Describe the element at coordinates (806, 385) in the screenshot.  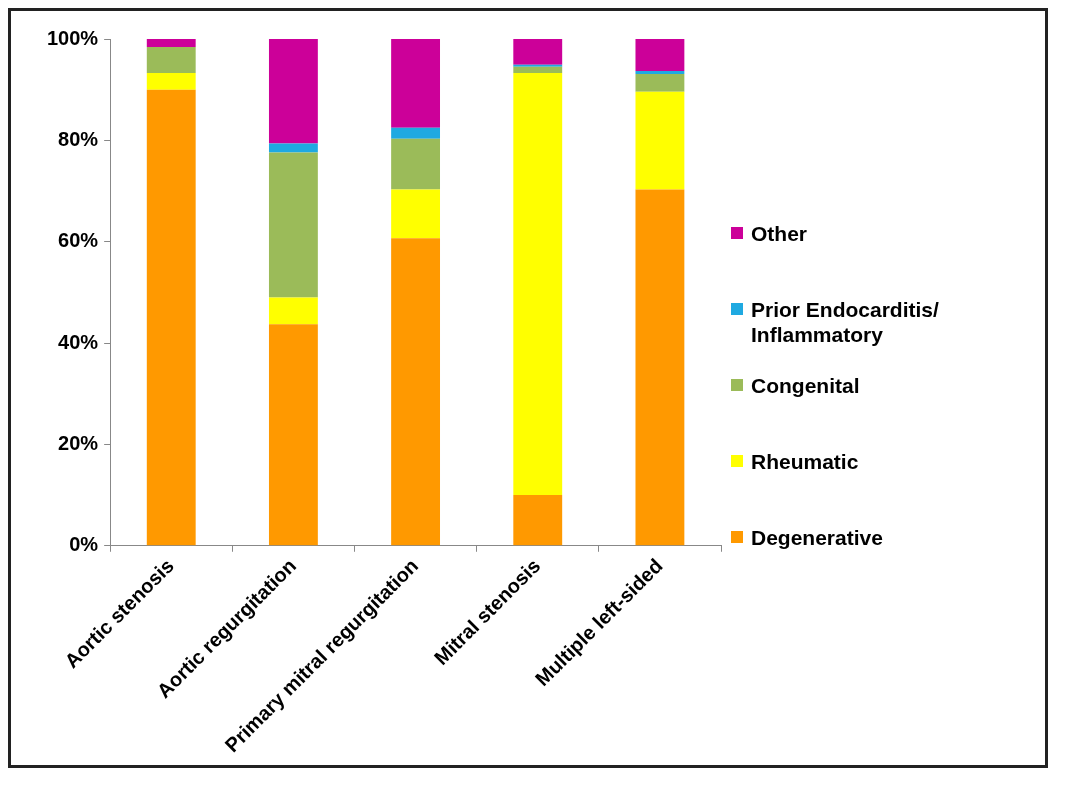
I see `legend-label: Congenital` at that location.